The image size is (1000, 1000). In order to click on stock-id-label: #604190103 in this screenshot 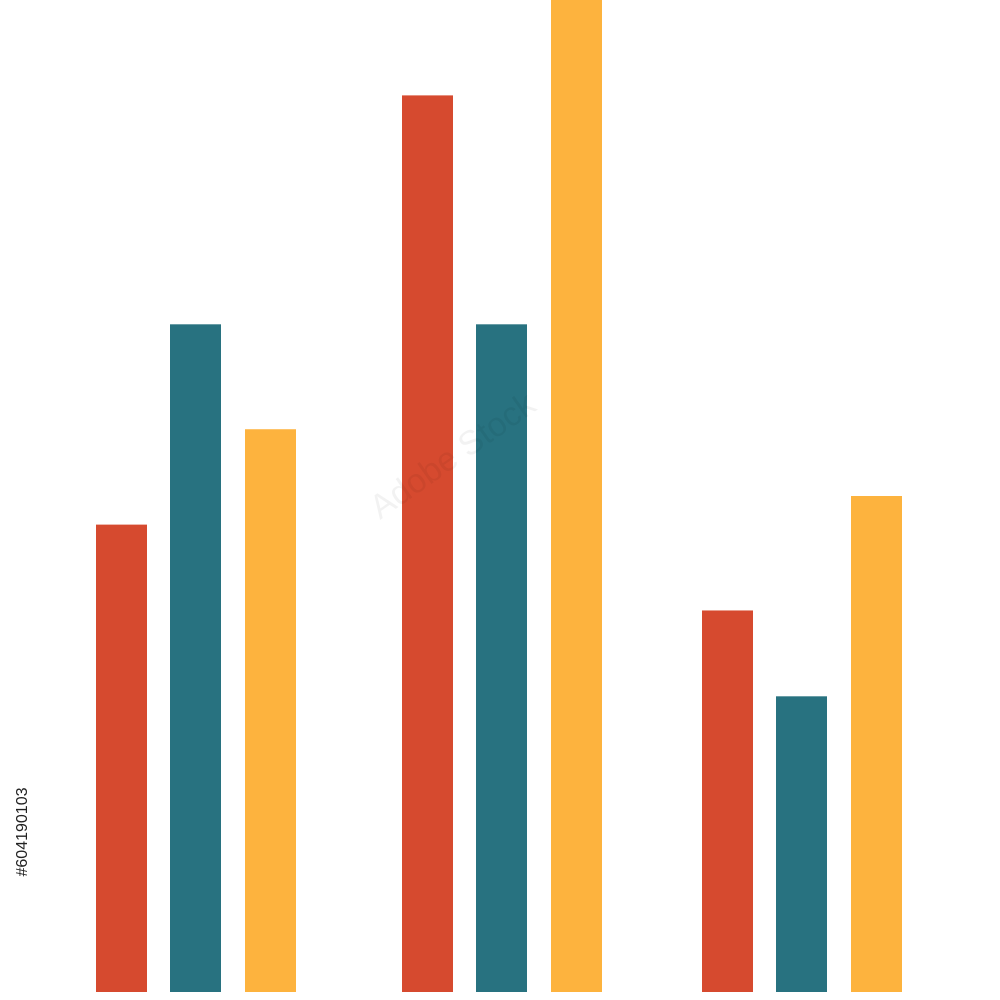, I will do `click(22, 832)`.